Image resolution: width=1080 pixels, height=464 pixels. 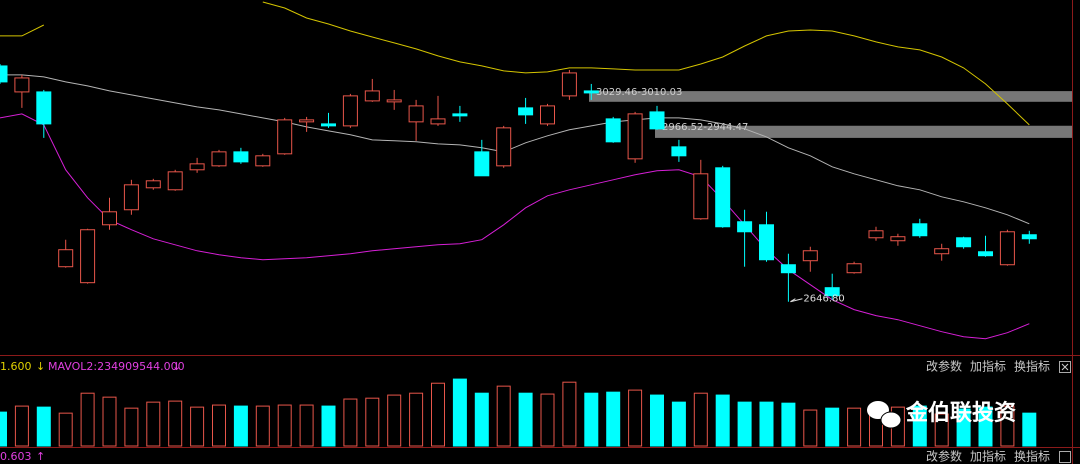 I want to click on watermark-group: 金伯联投资, so click(x=941, y=414).